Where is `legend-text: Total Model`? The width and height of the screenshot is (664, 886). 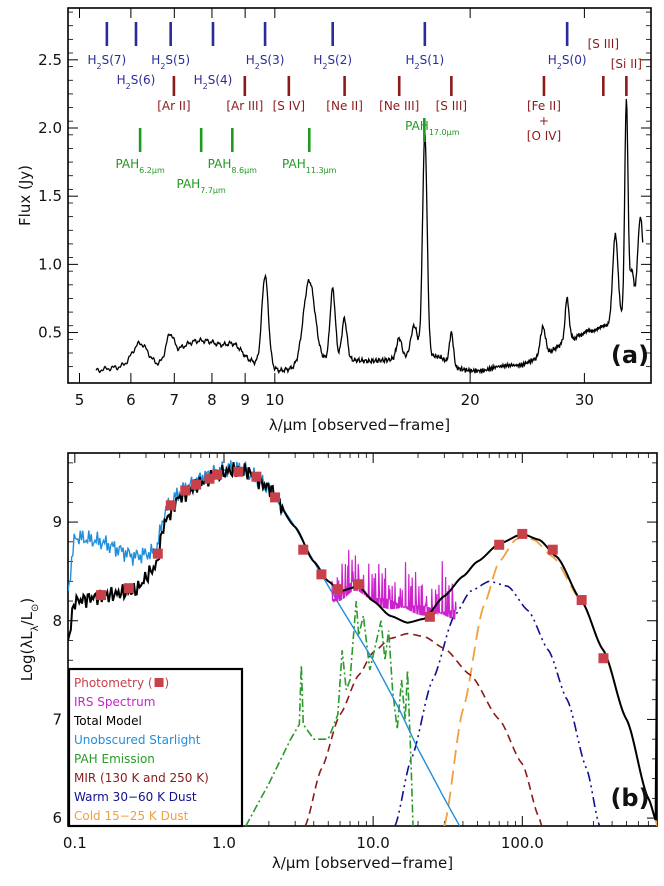
legend-text: Total Model is located at coordinates (107, 721).